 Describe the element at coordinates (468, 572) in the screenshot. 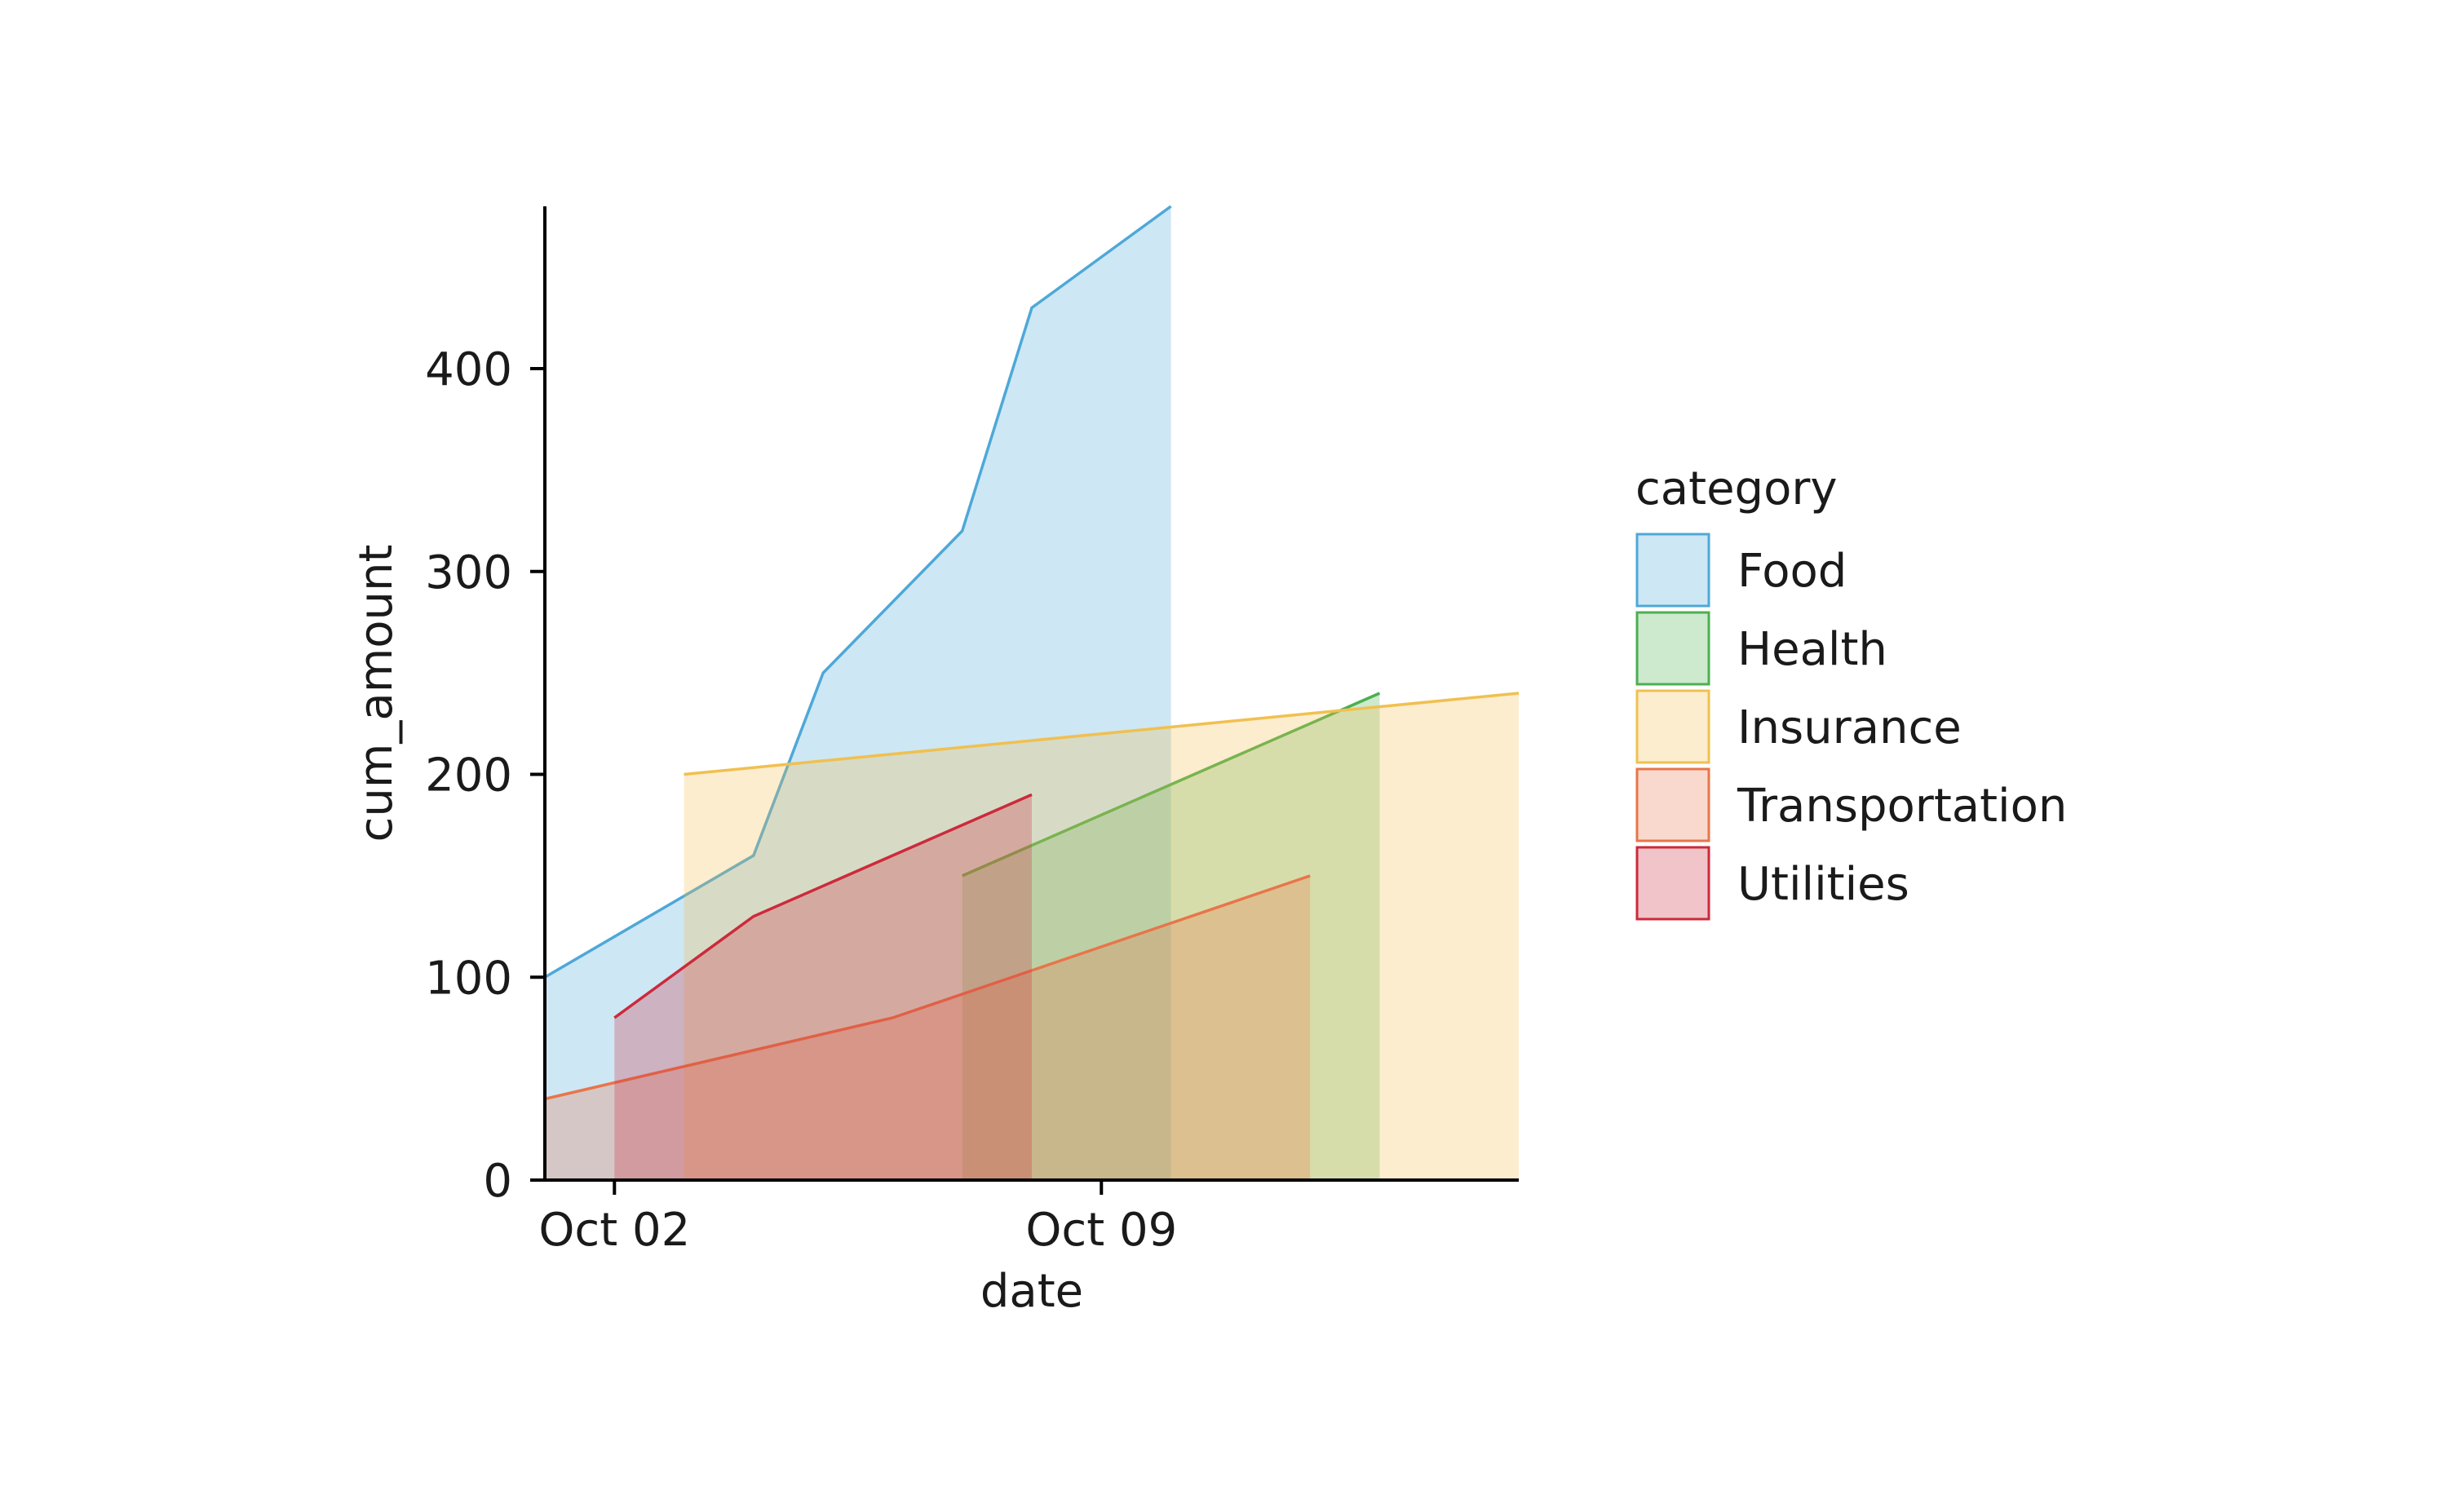

I see `y-tick-label: 300` at that location.